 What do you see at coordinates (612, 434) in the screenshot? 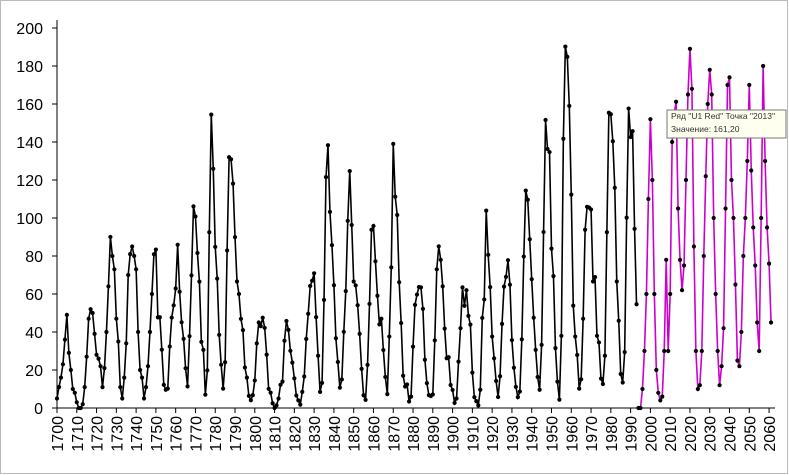
I see `x-tick-label: 1980` at bounding box center [612, 434].